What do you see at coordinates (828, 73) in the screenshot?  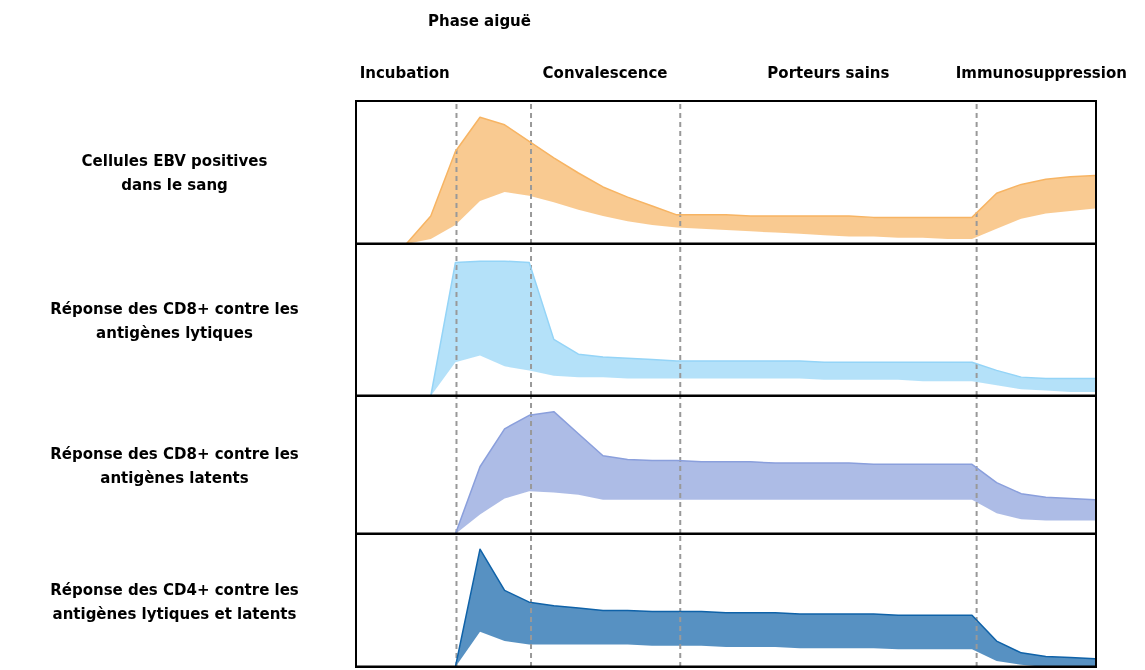 I see `text: Porteurs sains` at bounding box center [828, 73].